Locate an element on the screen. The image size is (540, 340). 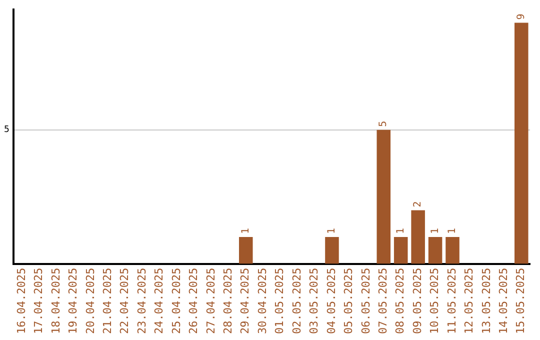
x-tick-label: 21.04.2025 is located at coordinates (107, 301).